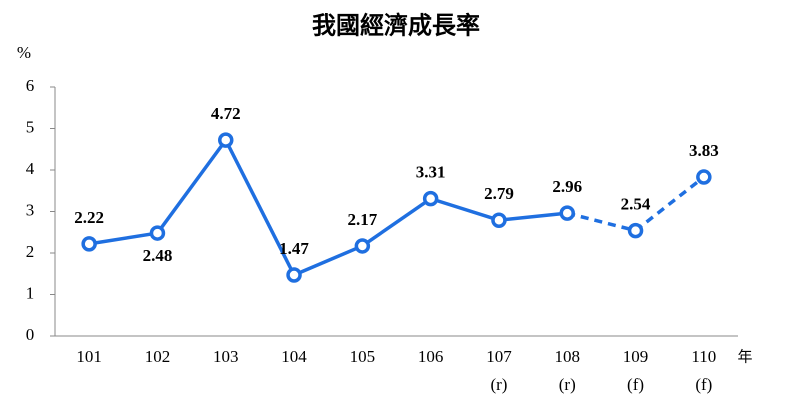 This screenshot has width=792, height=411. What do you see at coordinates (431, 172) in the screenshot?
I see `value-label: 3.31` at bounding box center [431, 172].